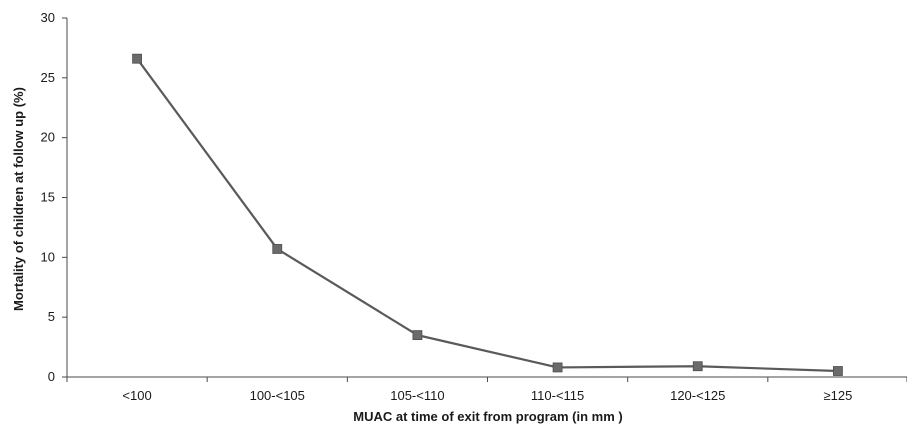 This screenshot has height=433, width=907. I want to click on x-tick-label: 100-<105, so click(277, 395).